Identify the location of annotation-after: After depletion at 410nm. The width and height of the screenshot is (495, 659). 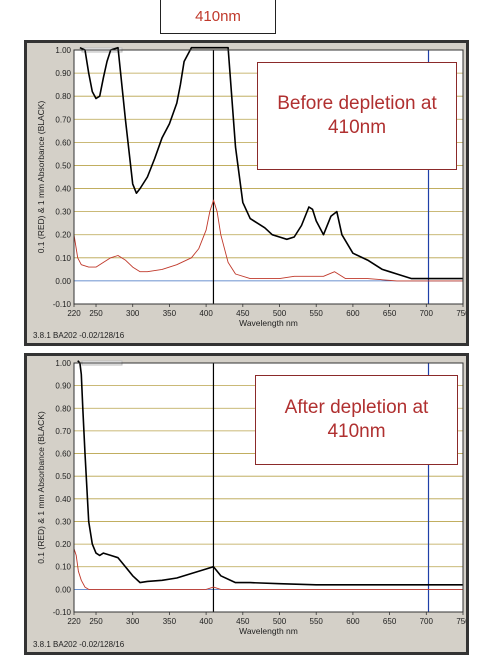
(356, 420).